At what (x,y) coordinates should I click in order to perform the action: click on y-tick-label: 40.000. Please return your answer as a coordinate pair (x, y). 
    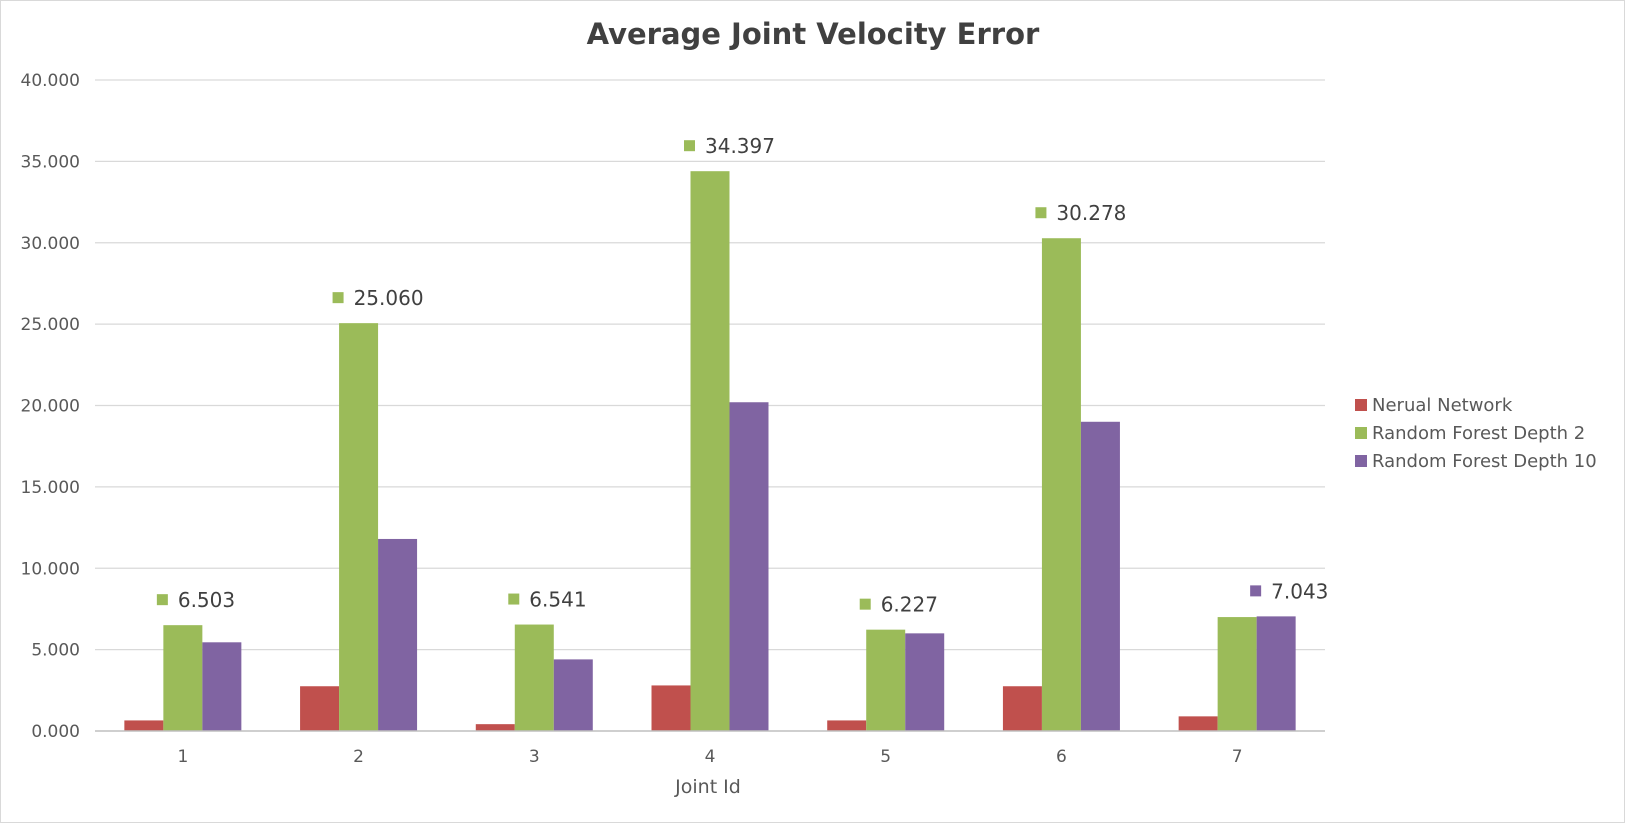
    Looking at the image, I should click on (50, 81).